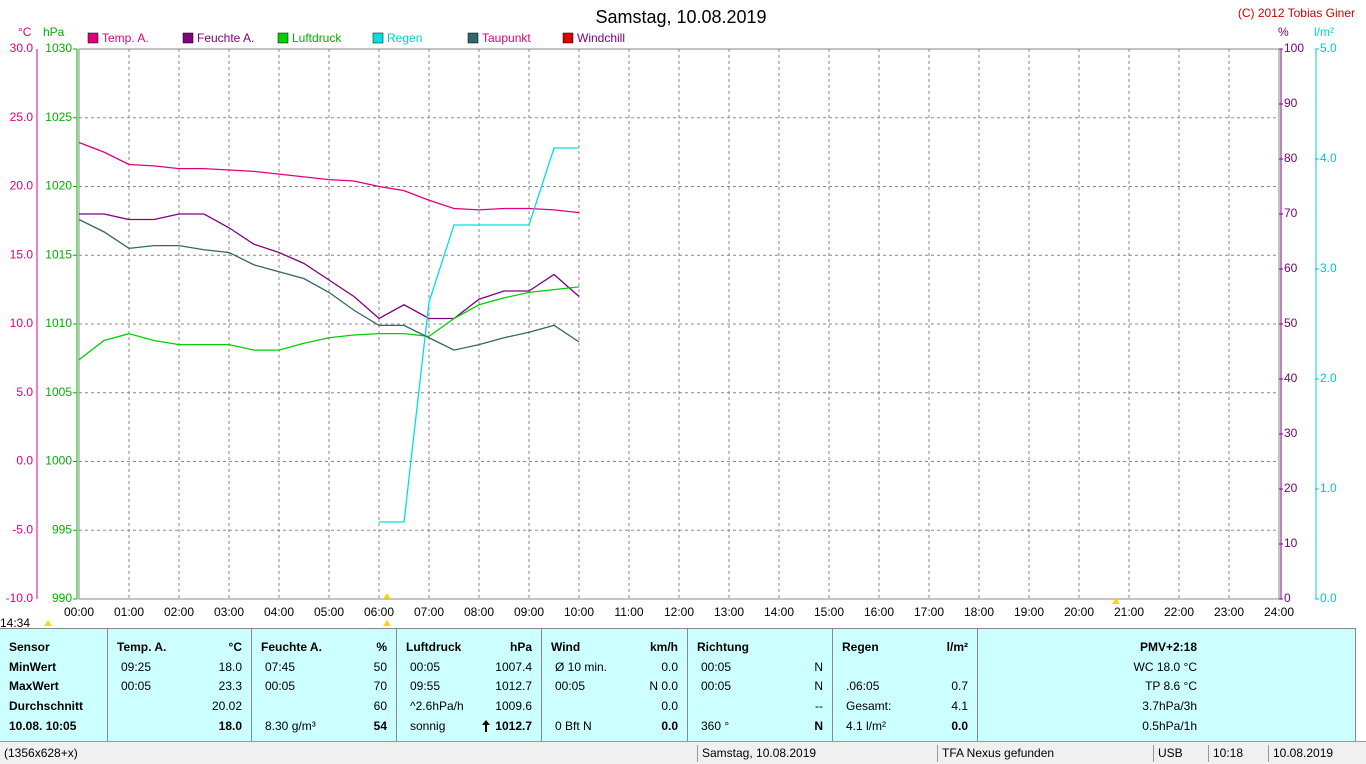 This screenshot has height=764, width=1366. I want to click on cell-label: MaxWert, so click(34, 686).